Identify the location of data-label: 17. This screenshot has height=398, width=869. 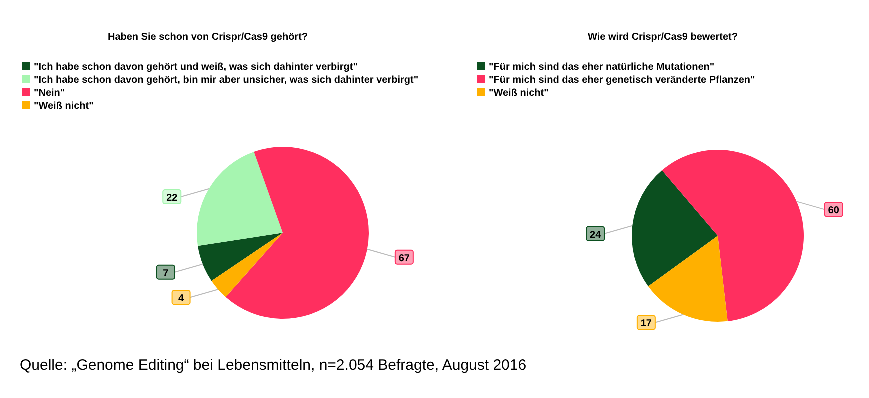
(646, 324).